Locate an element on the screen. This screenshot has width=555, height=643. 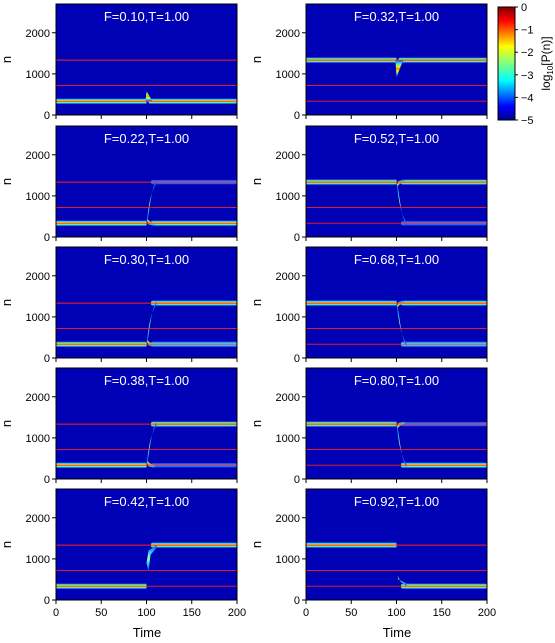
x-axis-label-left: Time is located at coordinates (147, 632).